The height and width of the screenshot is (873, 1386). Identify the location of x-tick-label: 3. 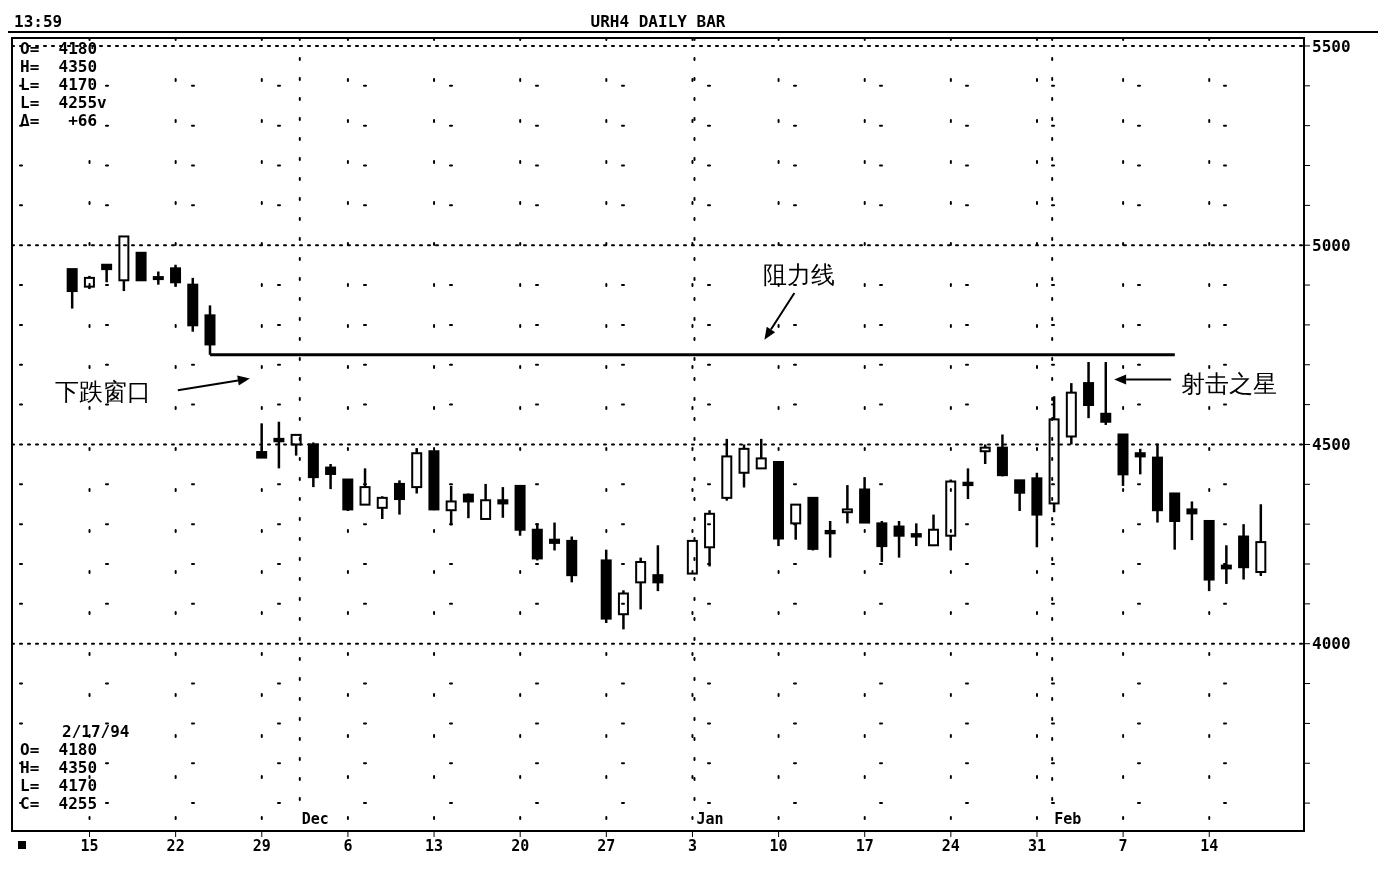
(692, 846).